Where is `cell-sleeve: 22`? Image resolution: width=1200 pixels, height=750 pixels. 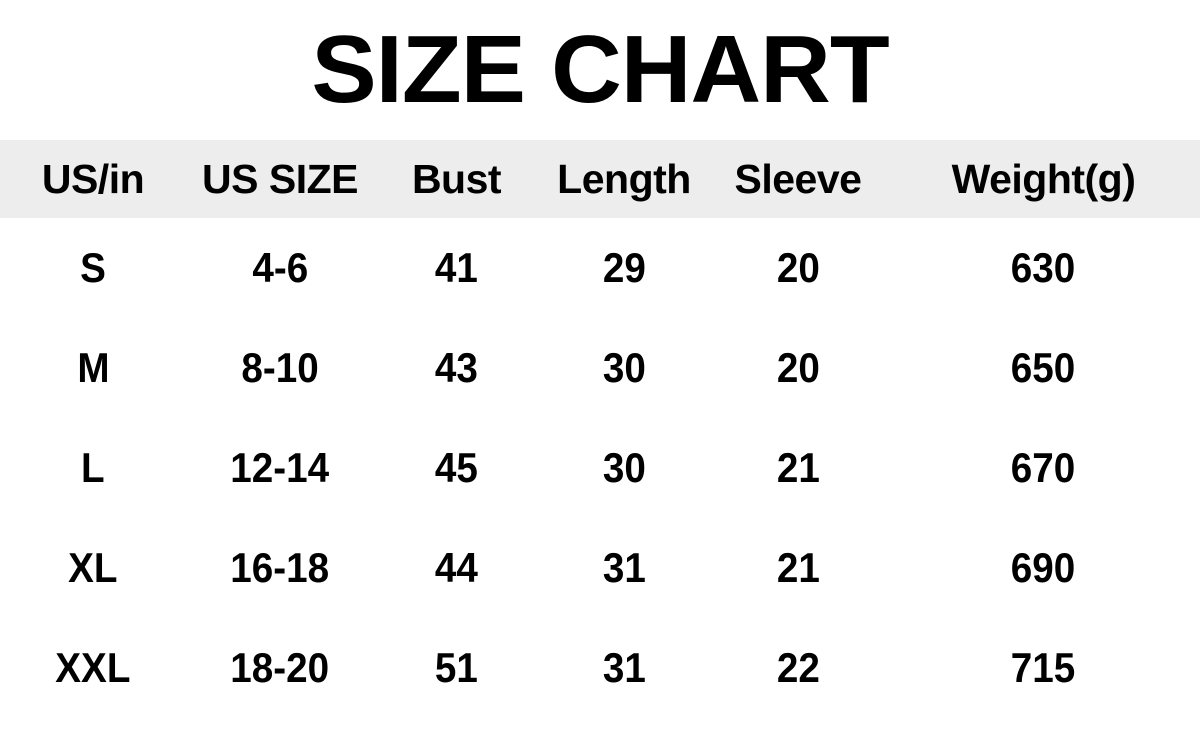
cell-sleeve: 22 is located at coordinates (798, 668).